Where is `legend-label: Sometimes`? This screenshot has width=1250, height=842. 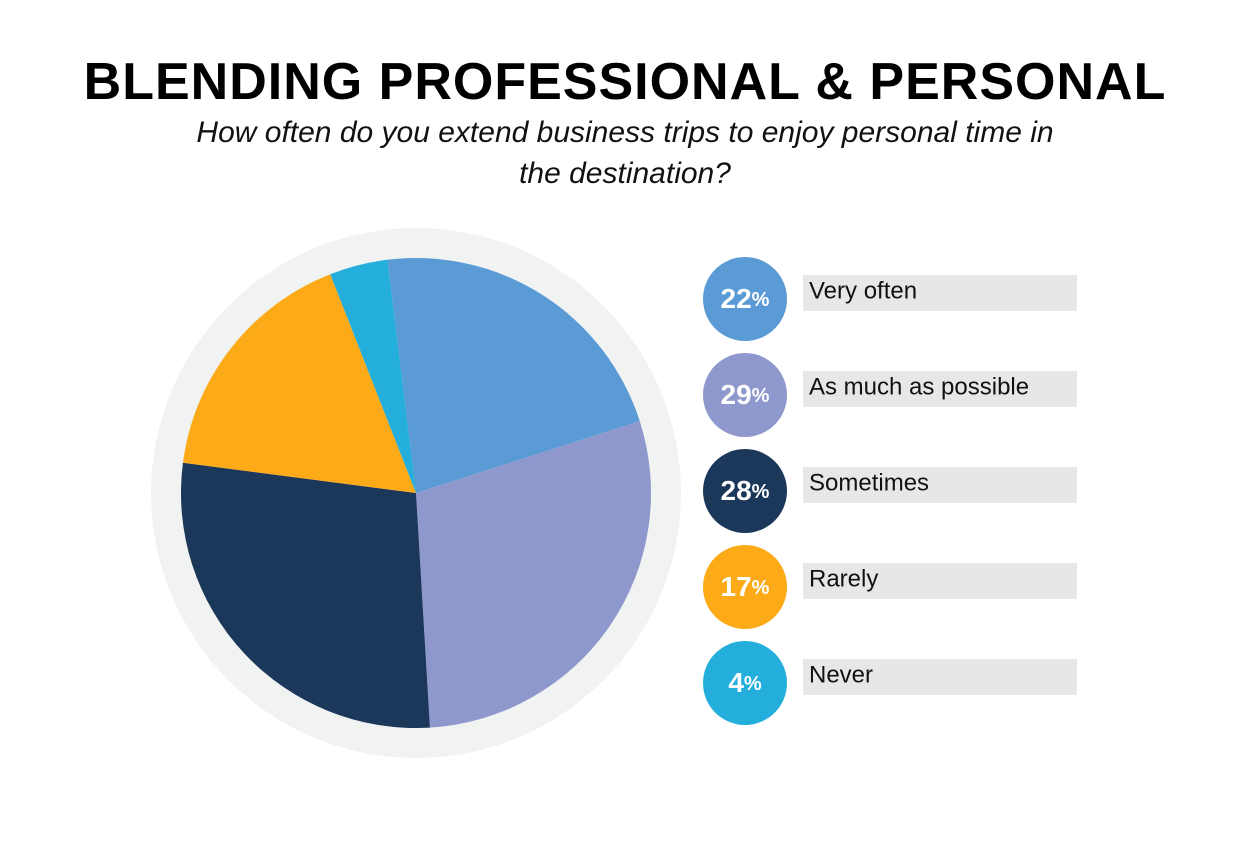
legend-label: Sometimes is located at coordinates (869, 482).